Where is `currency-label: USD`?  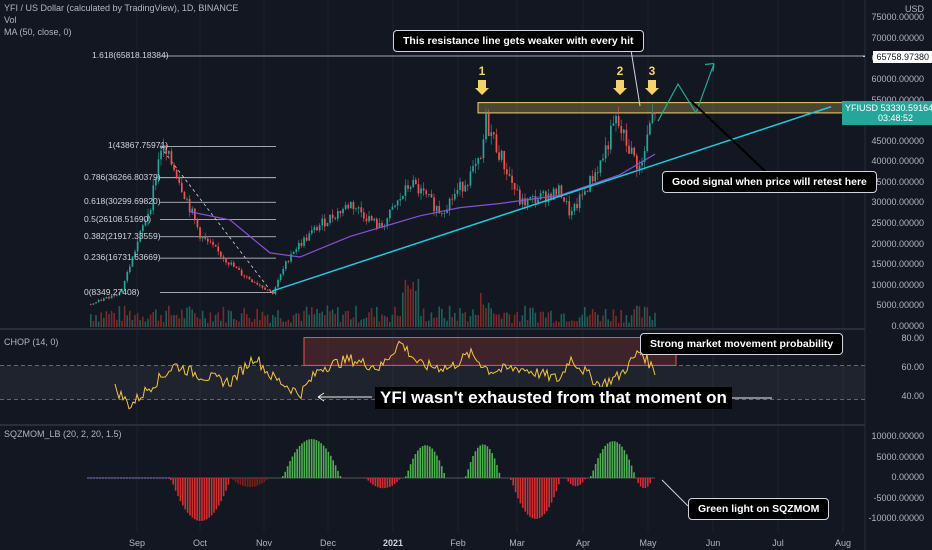
currency-label: USD is located at coordinates (914, 9).